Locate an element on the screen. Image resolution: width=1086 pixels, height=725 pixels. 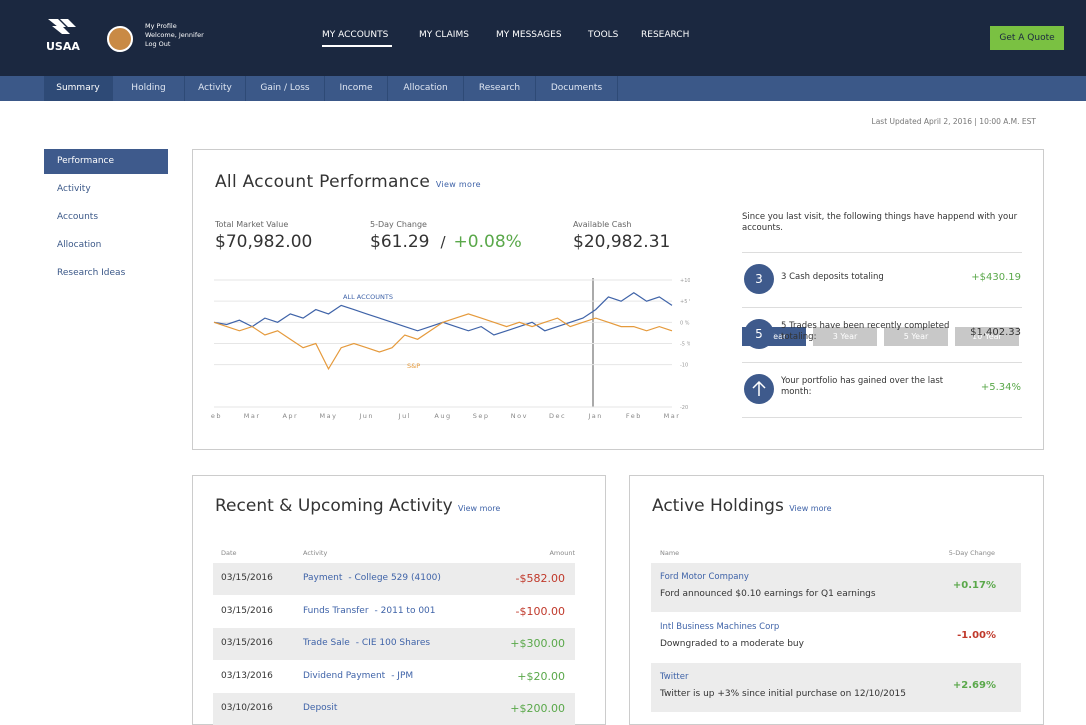
activity-type: Trade Sale is located at coordinates (326, 643).